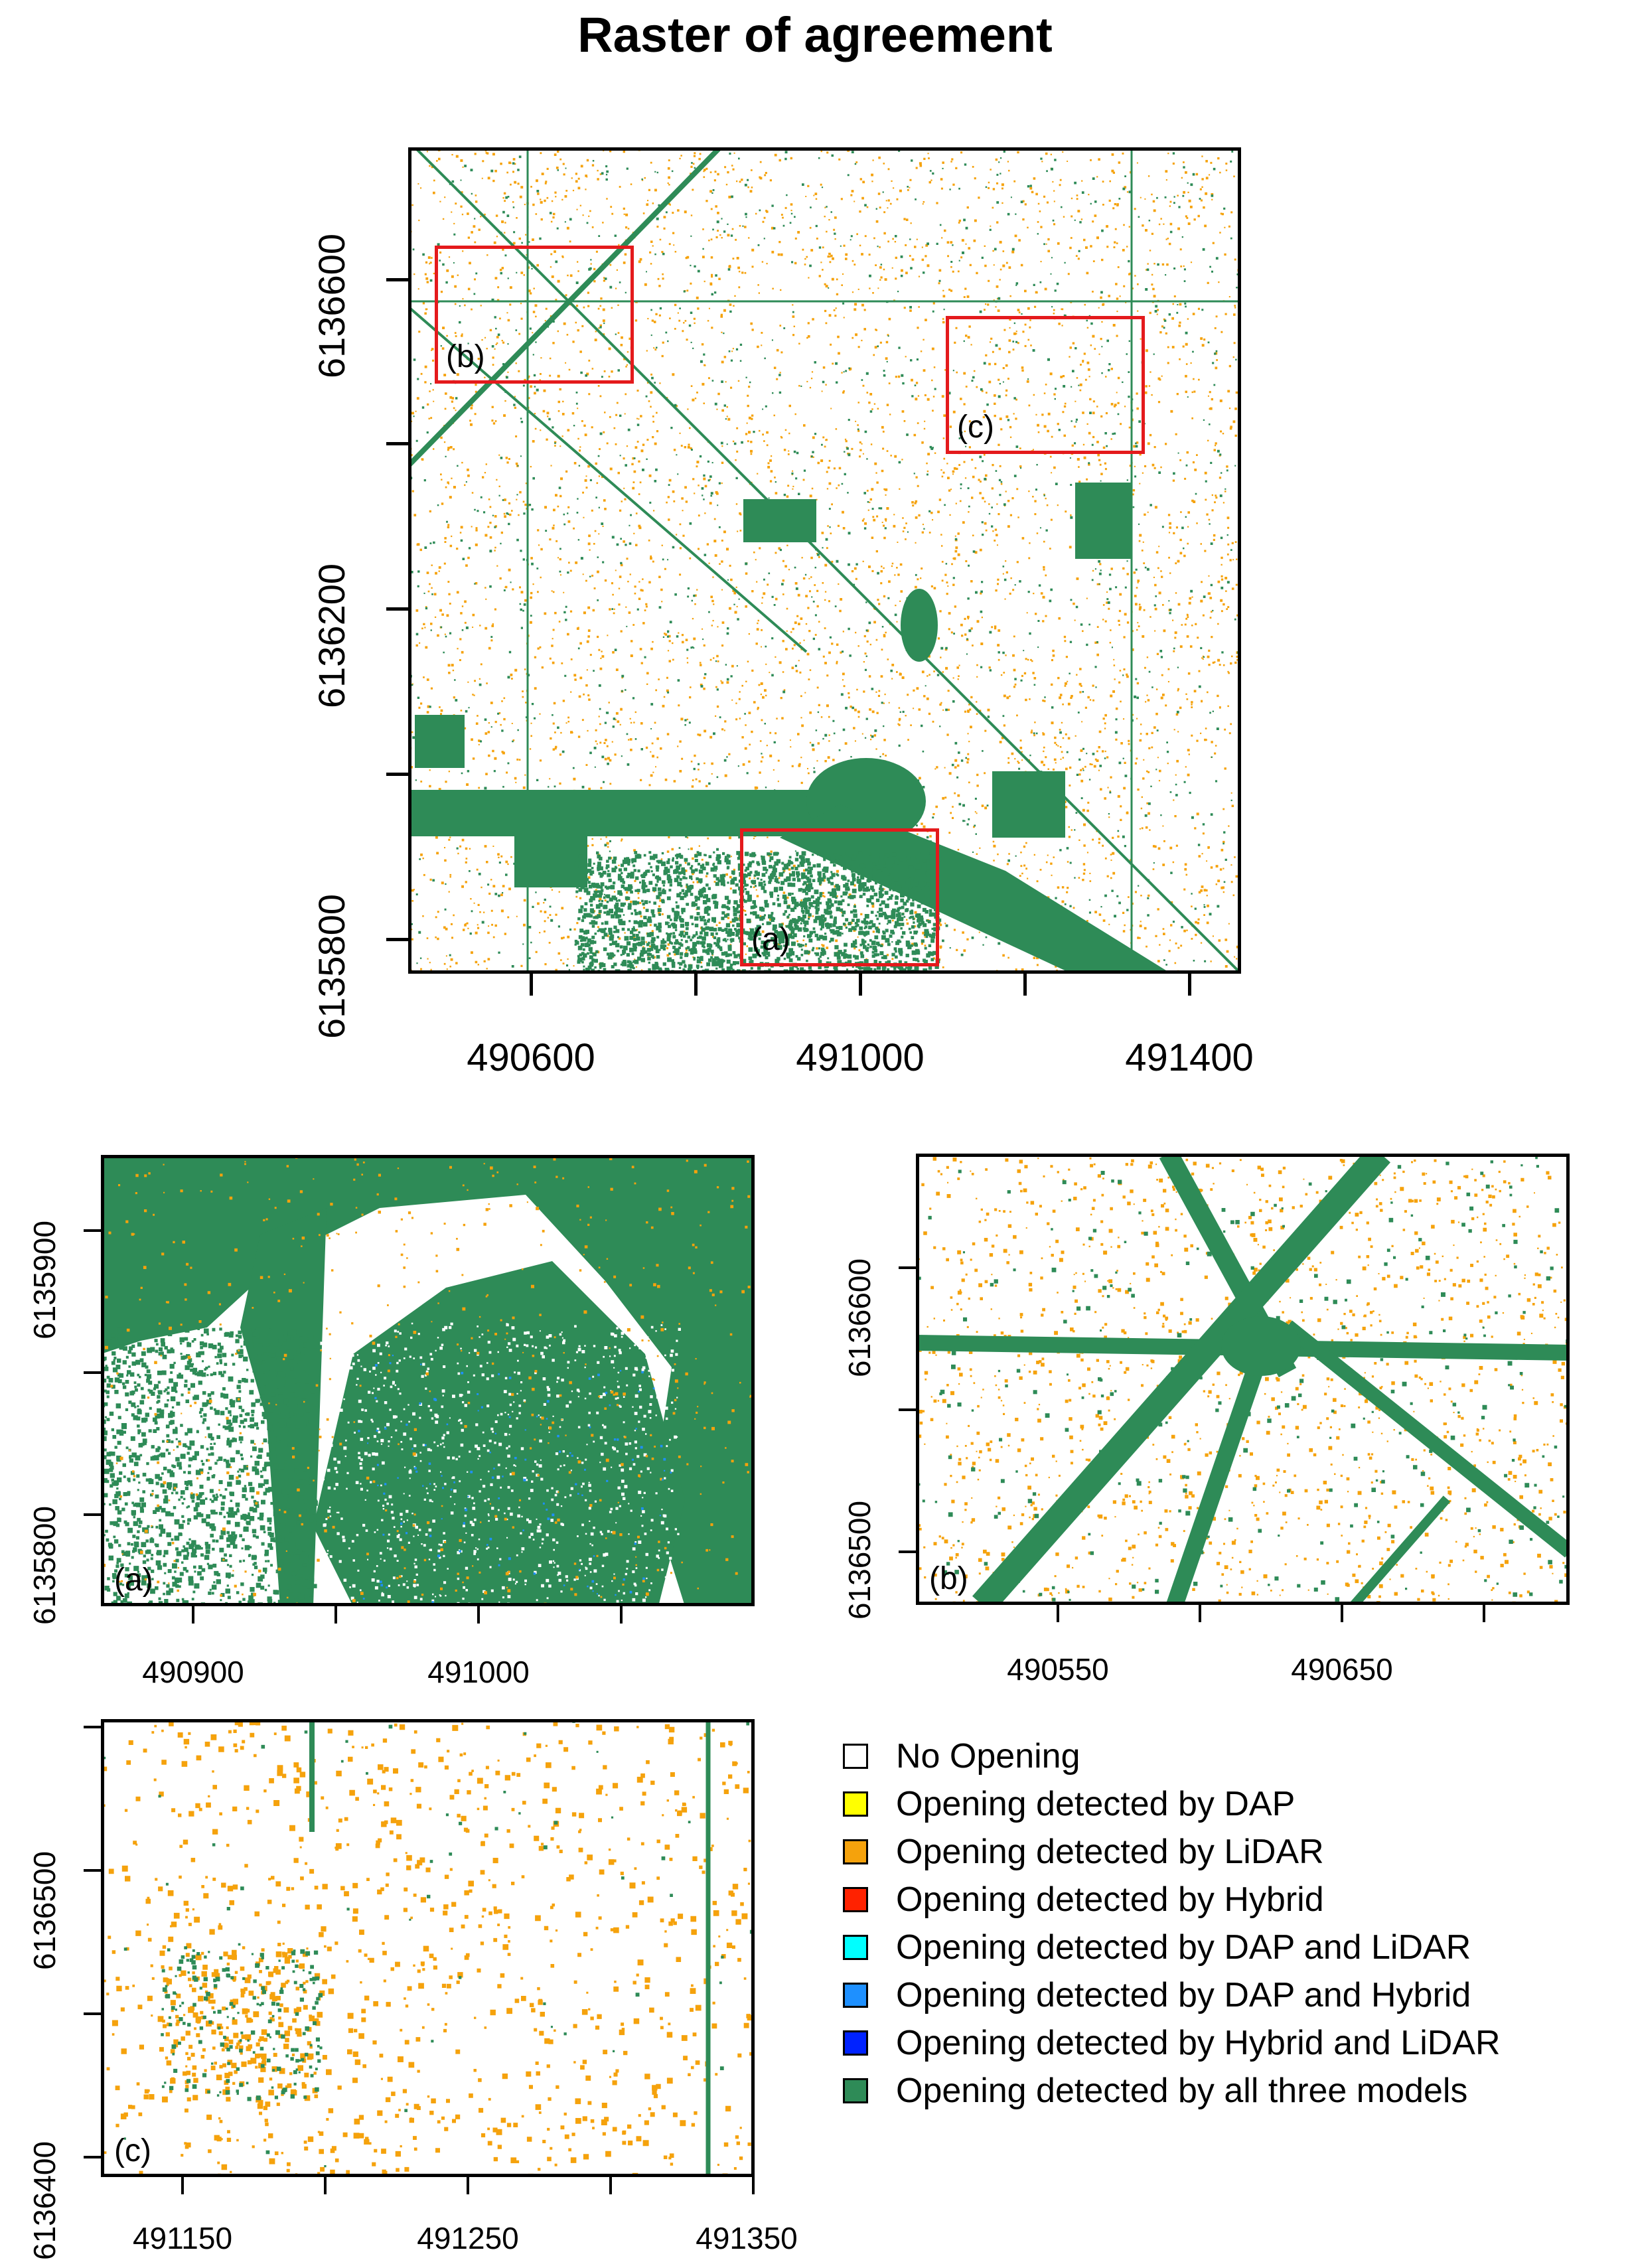 The image size is (1630, 2268). I want to click on inset-label-c: (c), so click(975, 427).